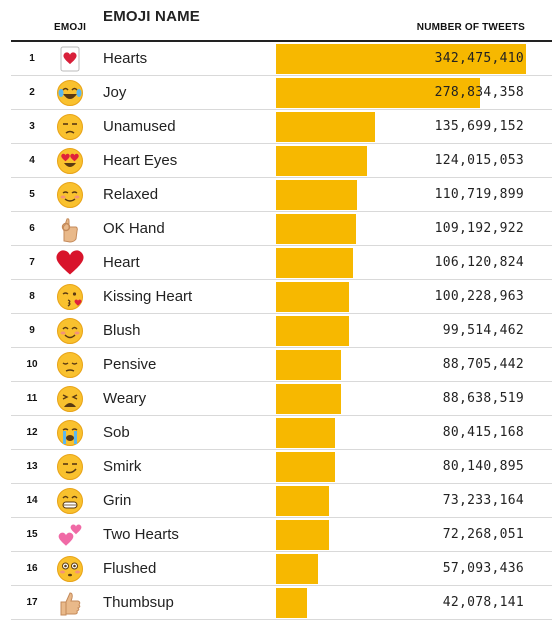 This screenshot has width=552, height=622. Describe the element at coordinates (70, 263) in the screenshot. I see `red-heart-icon` at that location.